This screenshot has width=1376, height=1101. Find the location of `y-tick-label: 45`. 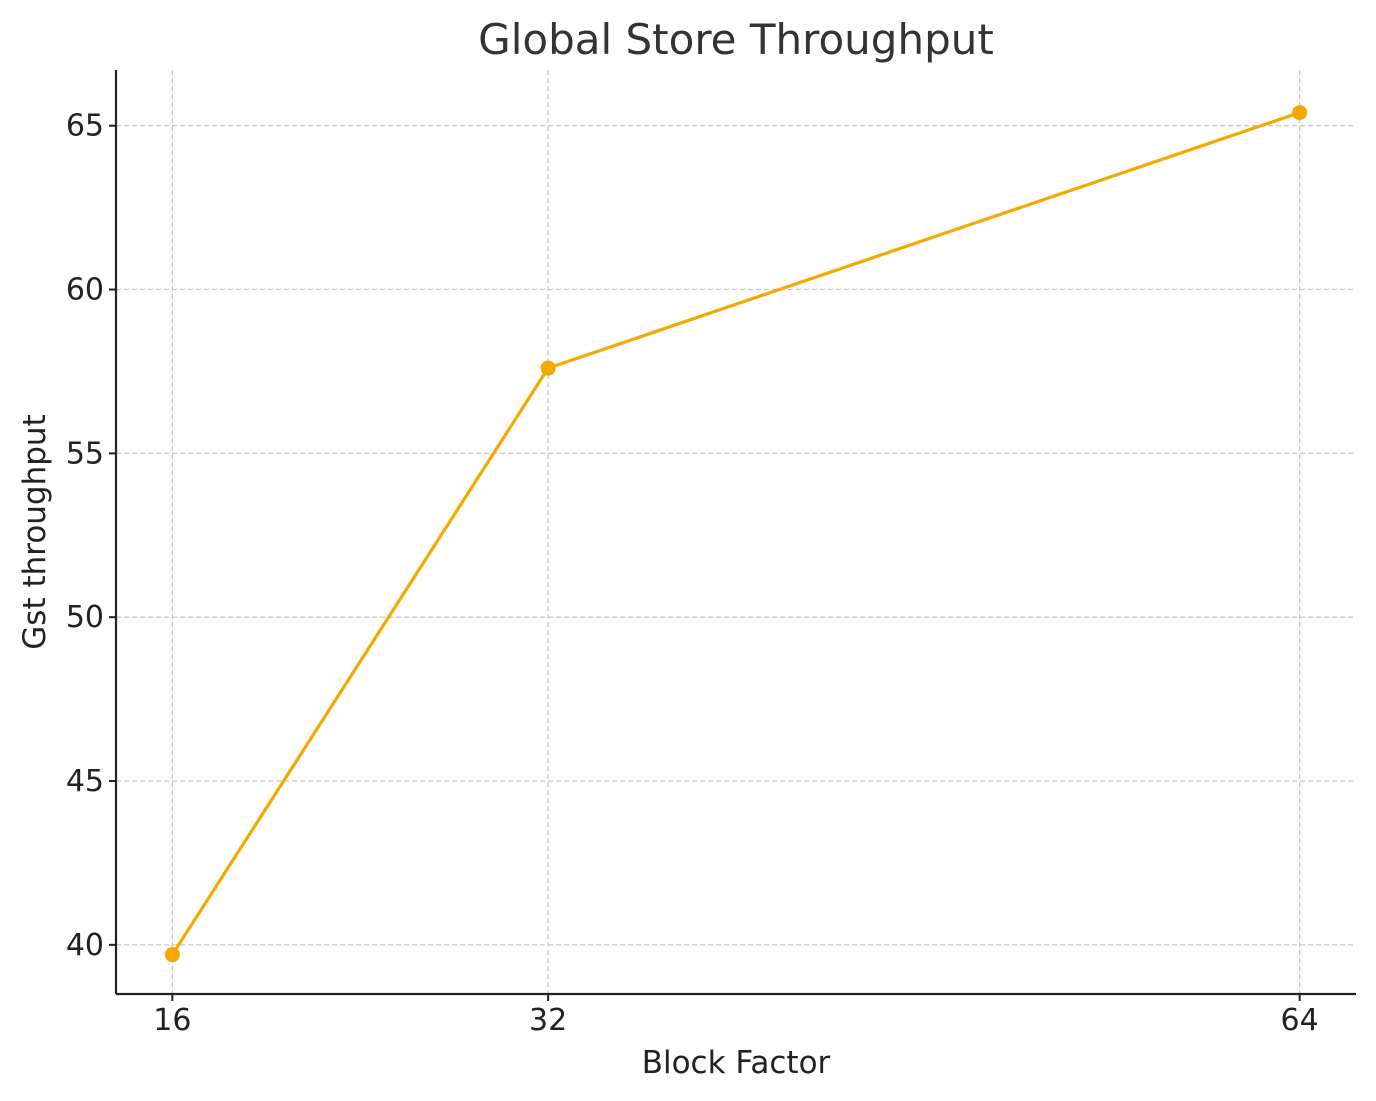

y-tick-label: 45 is located at coordinates (85, 781).